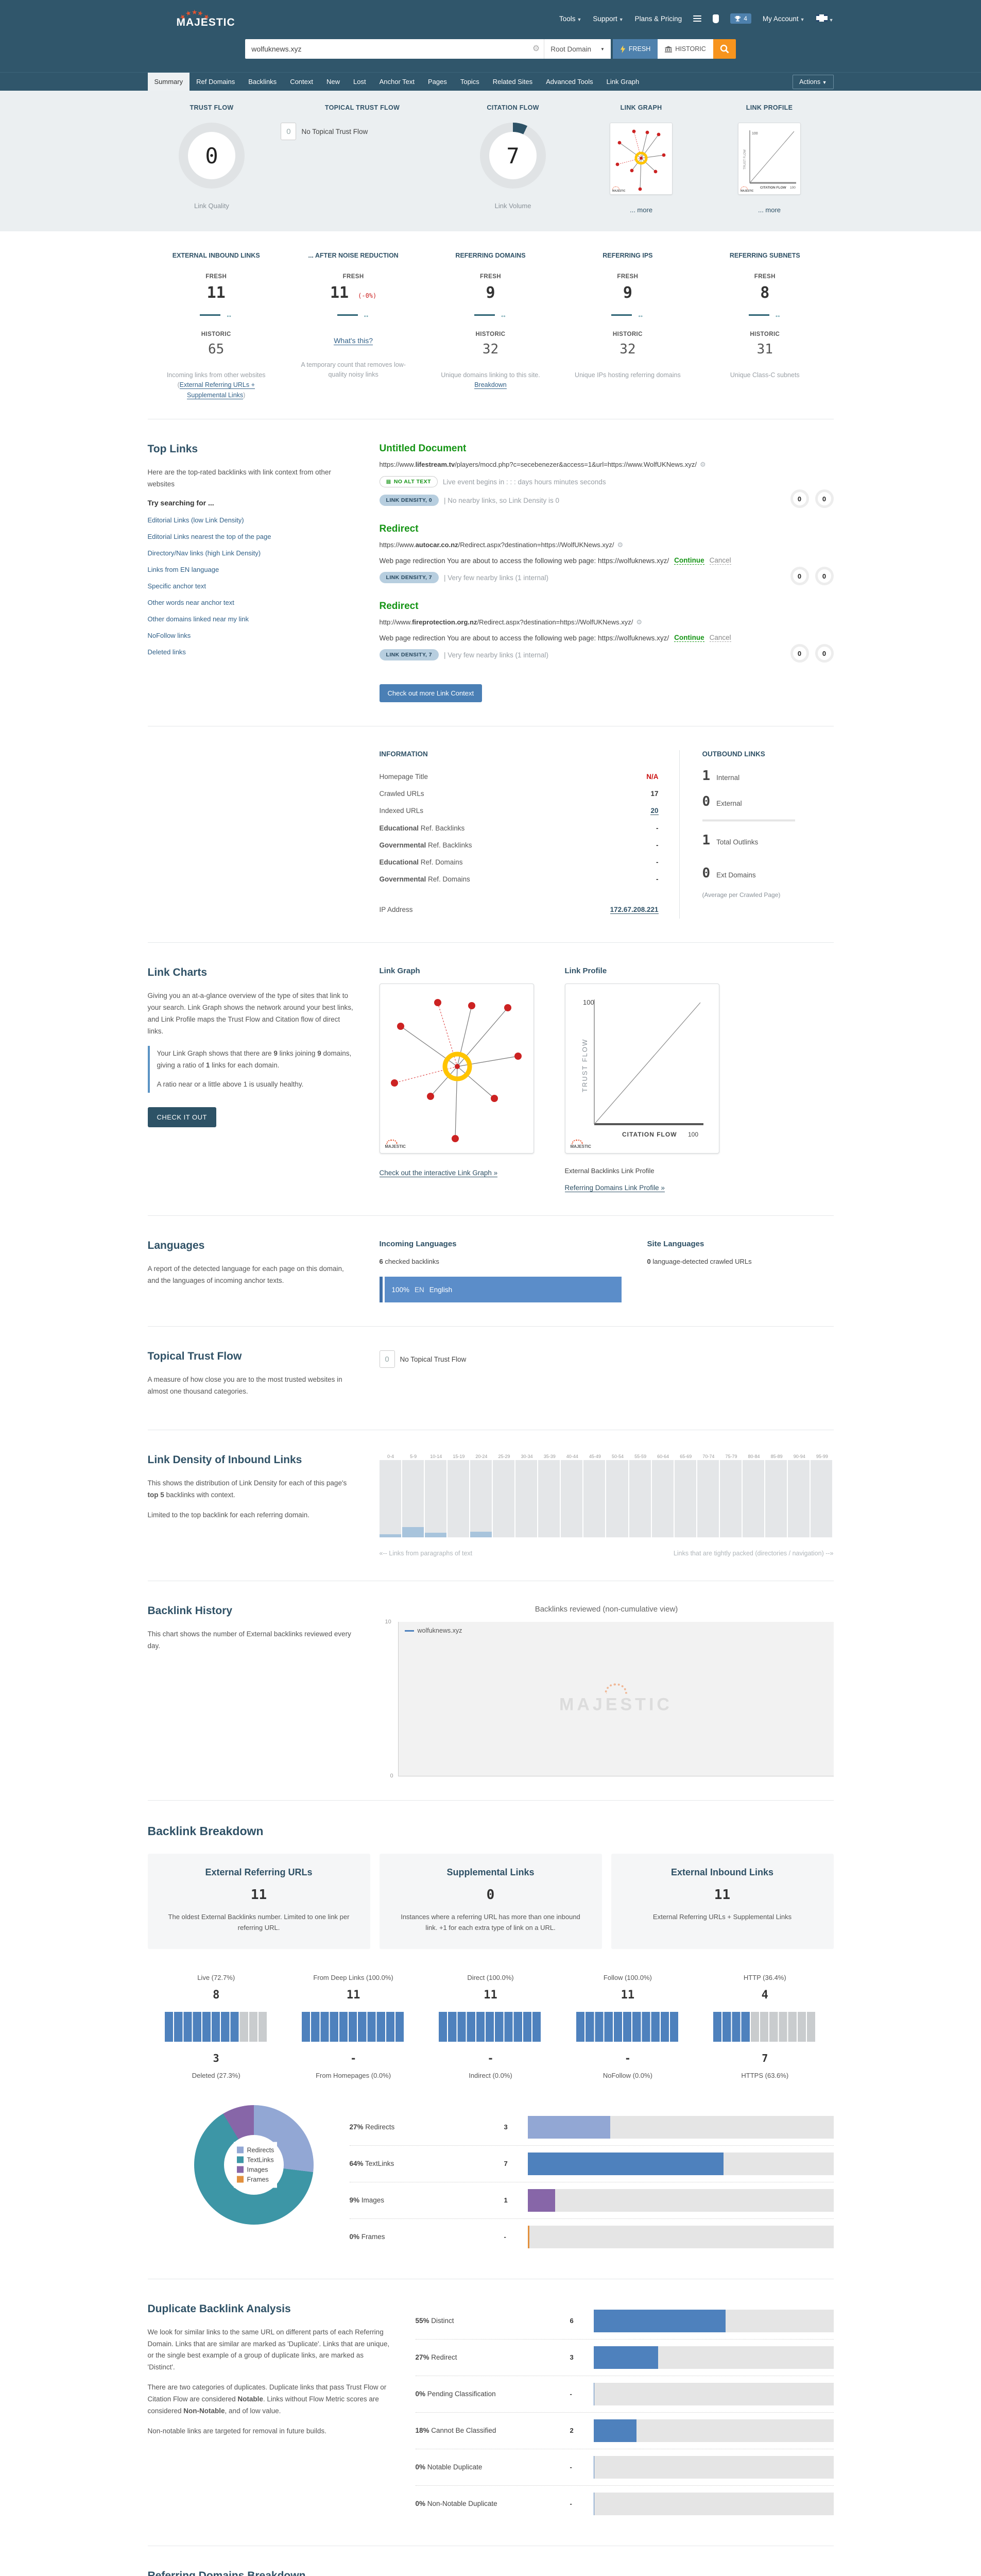 Image resolution: width=981 pixels, height=2576 pixels. I want to click on language-selector: ▼, so click(825, 18).